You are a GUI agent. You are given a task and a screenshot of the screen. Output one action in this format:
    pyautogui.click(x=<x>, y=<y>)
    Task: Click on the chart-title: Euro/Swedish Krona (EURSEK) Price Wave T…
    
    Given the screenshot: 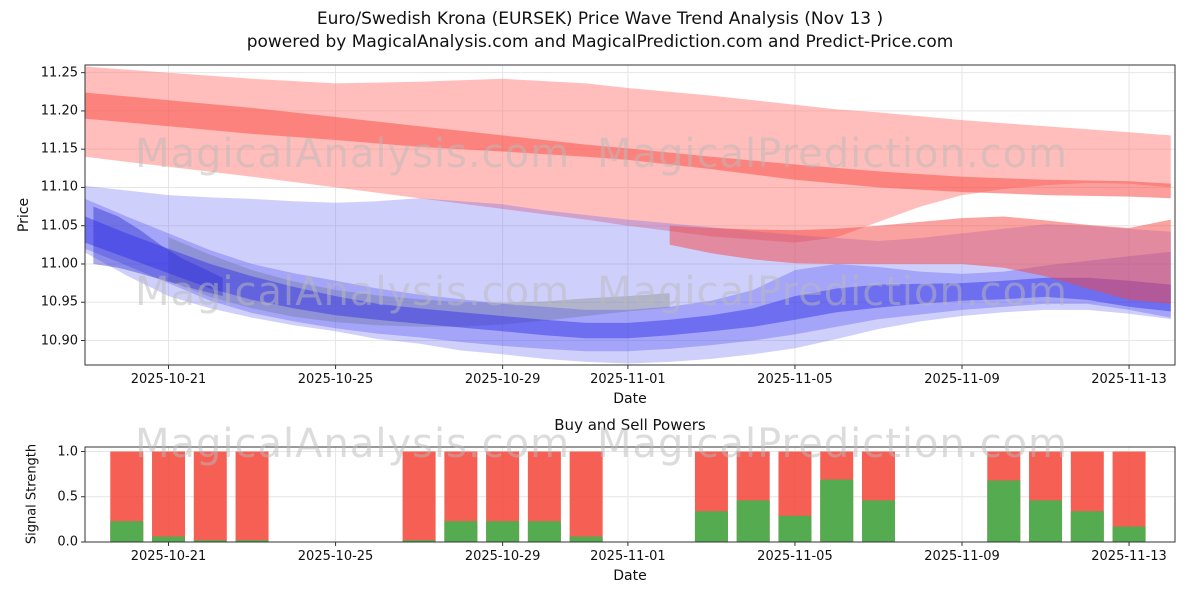 What is the action you would take?
    pyautogui.click(x=600, y=31)
    